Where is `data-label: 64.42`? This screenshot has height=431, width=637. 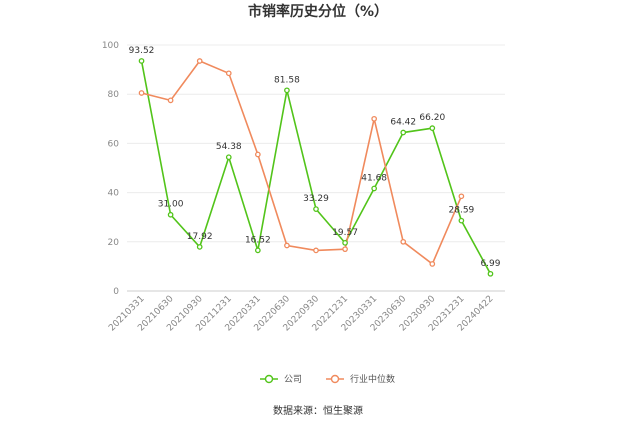 data-label: 64.42 is located at coordinates (403, 123).